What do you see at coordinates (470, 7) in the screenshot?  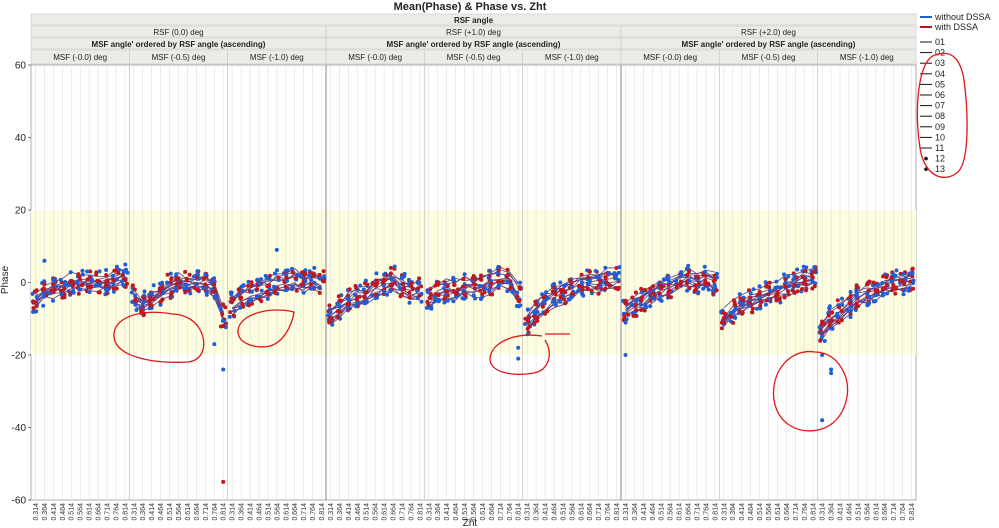 I see `chart-title: Mean(Phase) & Phase vs. Zht` at bounding box center [470, 7].